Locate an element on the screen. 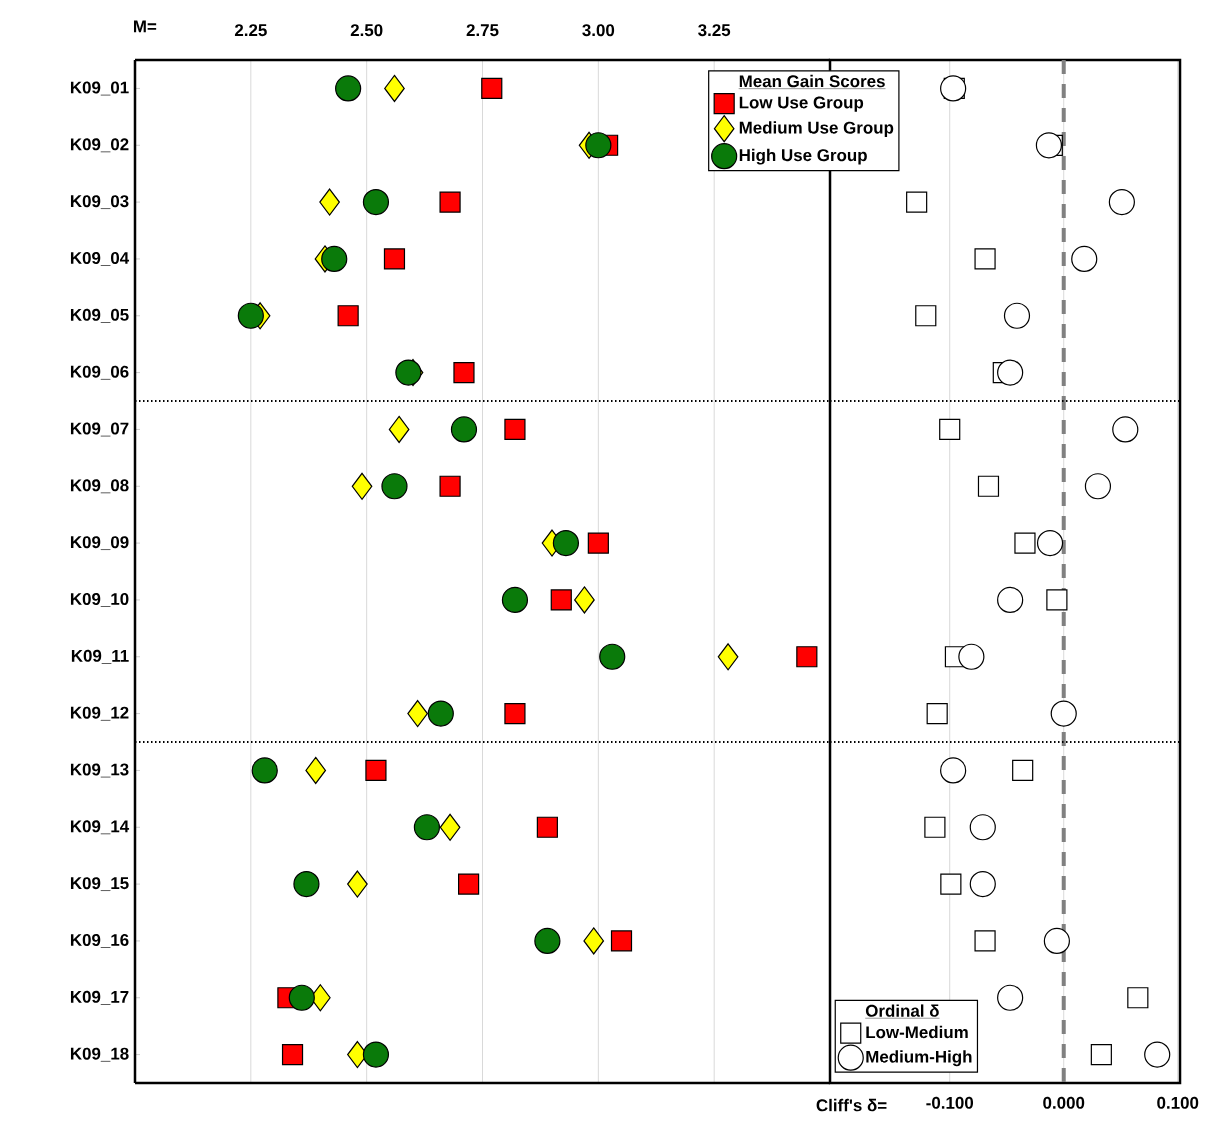 Image resolution: width=1223 pixels, height=1131 pixels. legend-title: Ordinal δ is located at coordinates (902, 1010).